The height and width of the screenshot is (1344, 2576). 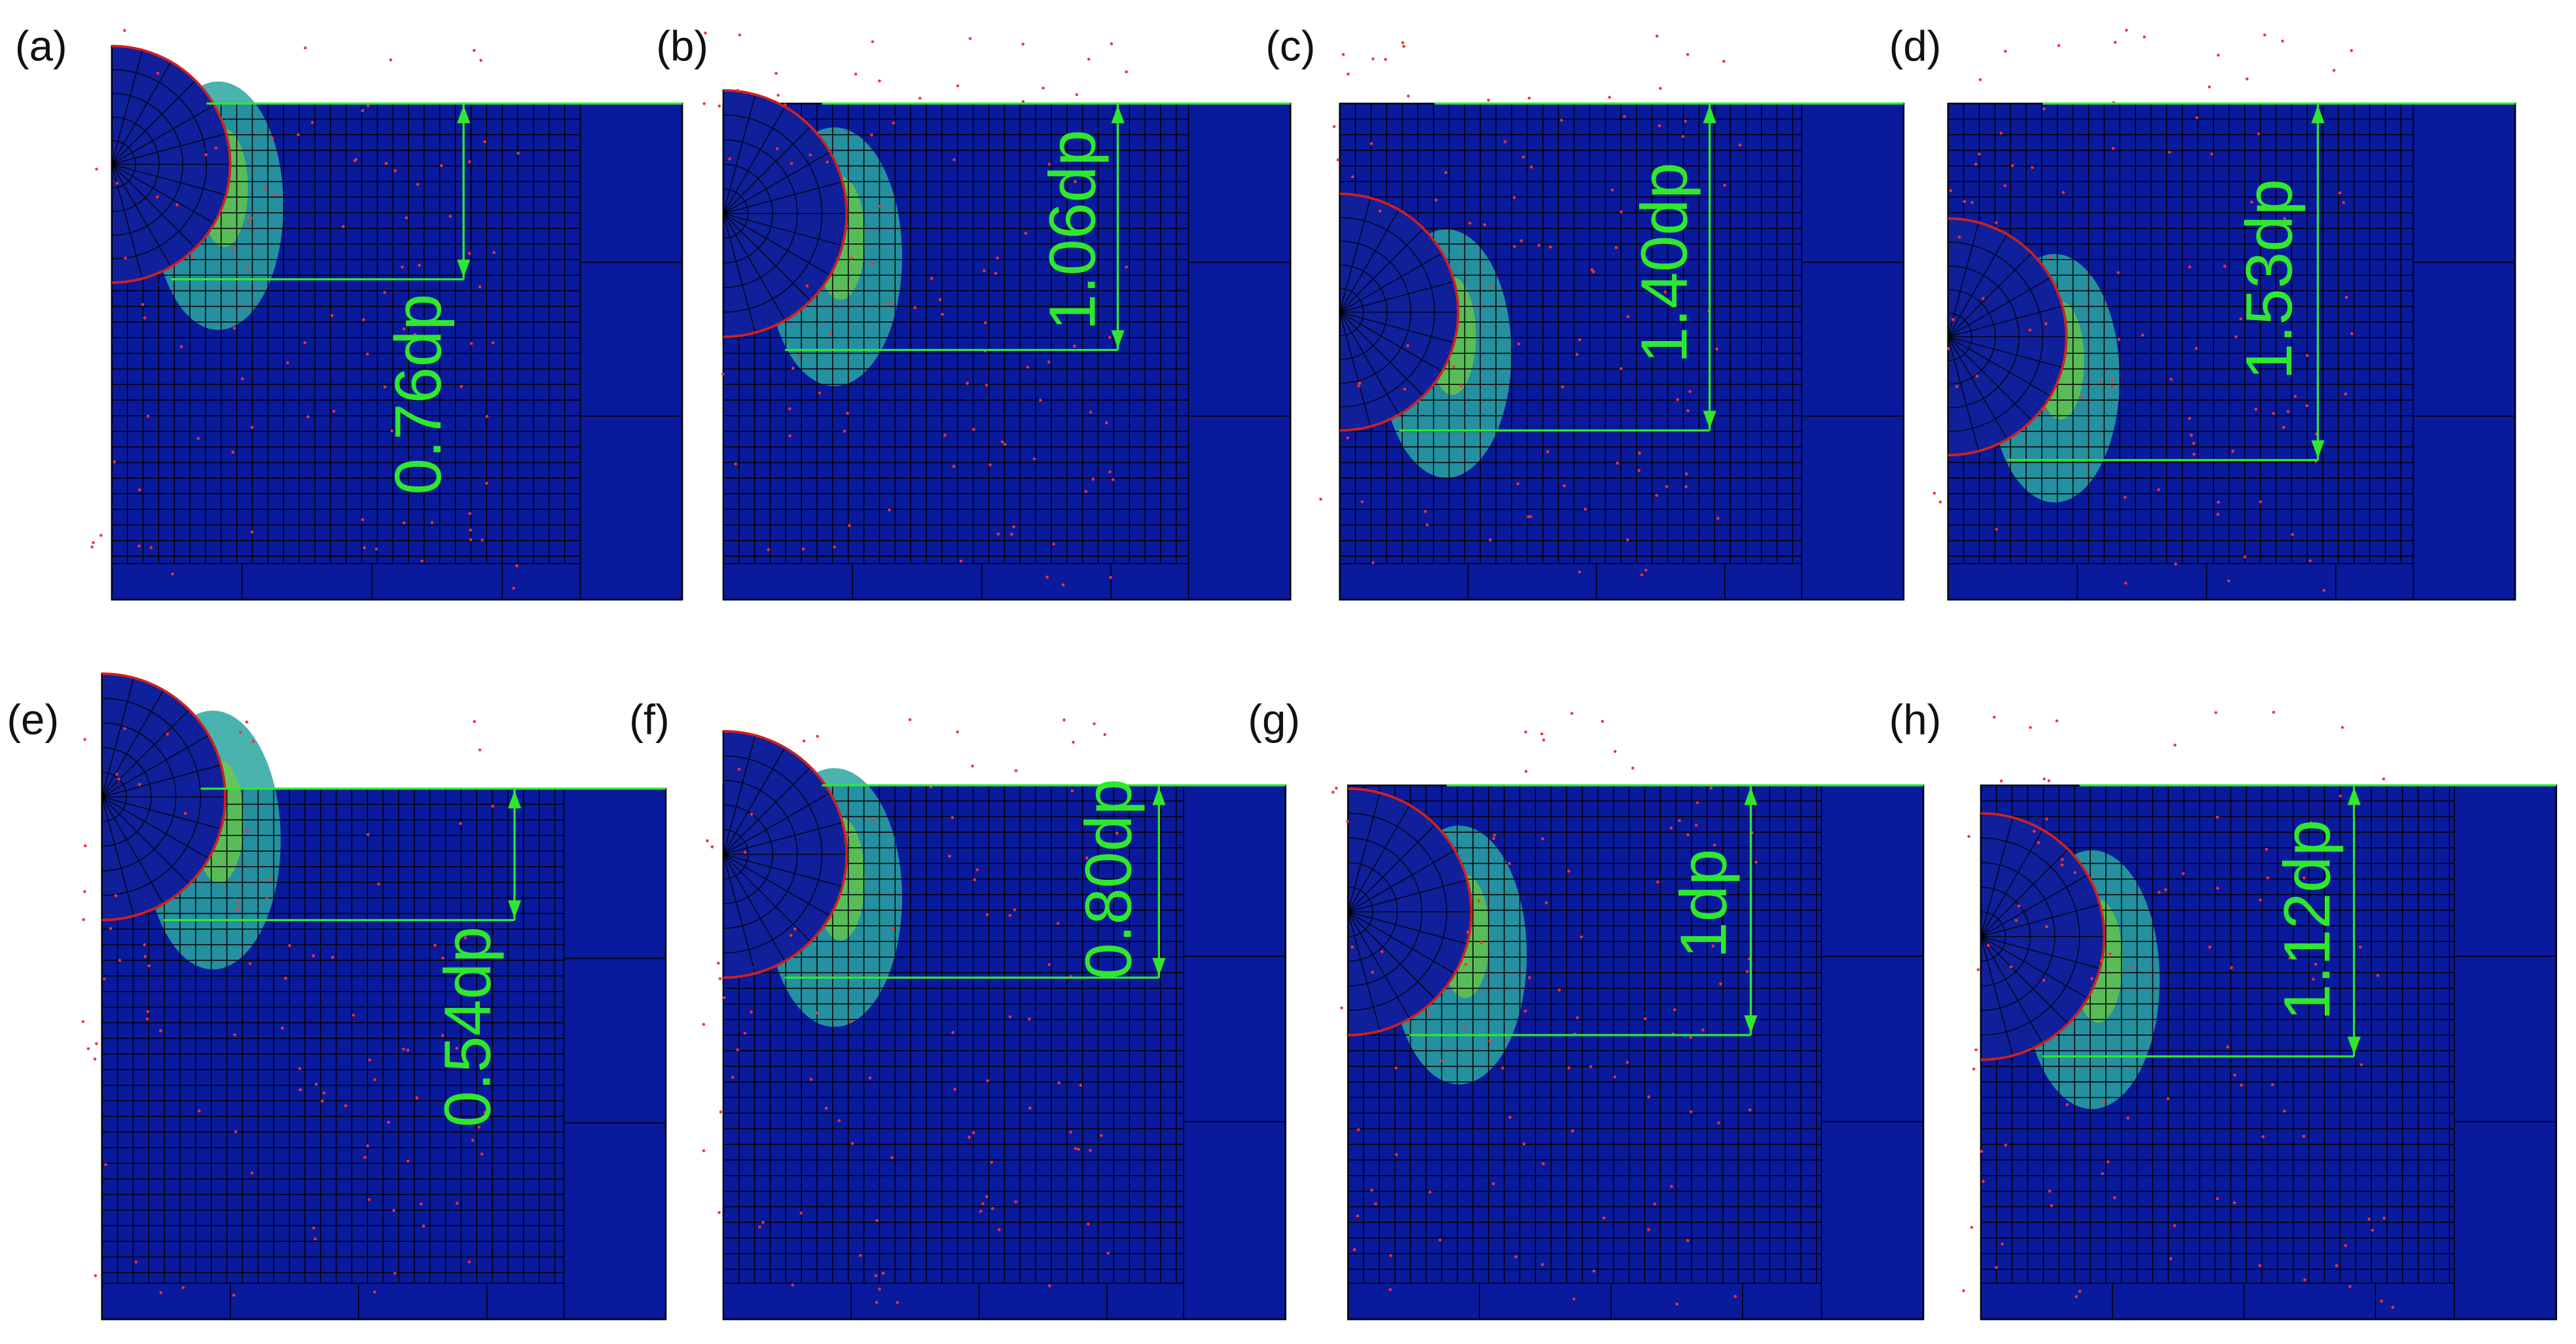 I want to click on dimension-line, so click(x=414, y=855).